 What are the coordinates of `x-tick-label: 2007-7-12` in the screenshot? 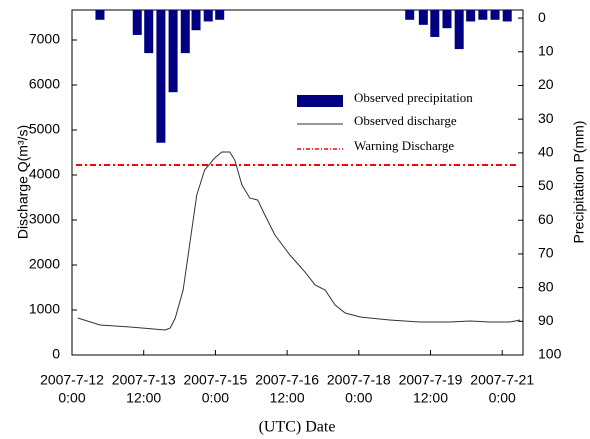 It's located at (72, 380).